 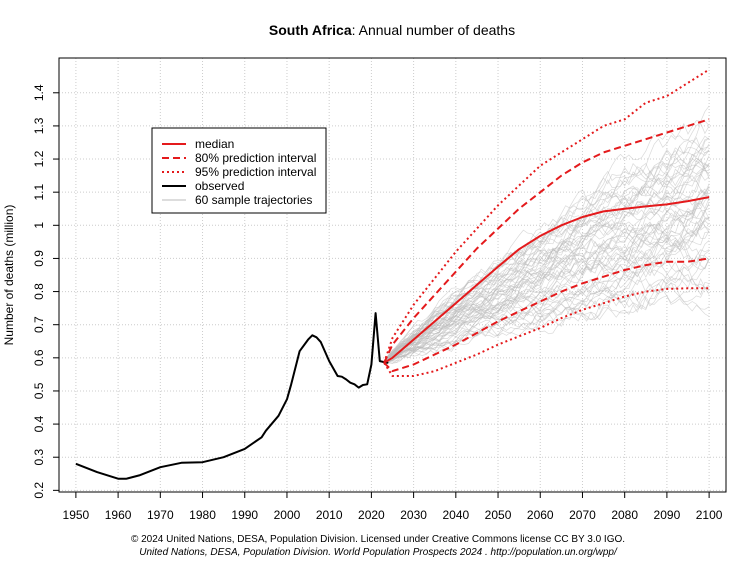 I want to click on x-tick-label: 2000, so click(x=287, y=515).